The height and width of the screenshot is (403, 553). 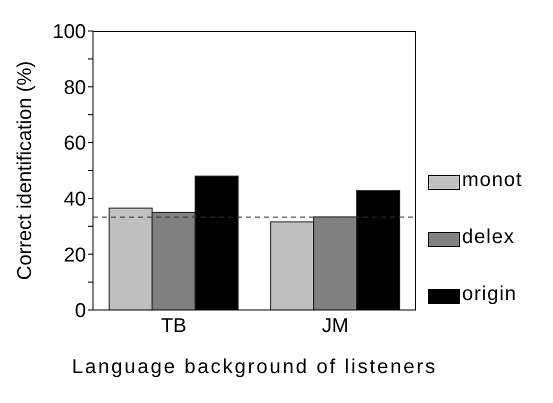 What do you see at coordinates (80, 311) in the screenshot?
I see `y-tick-label: 0` at bounding box center [80, 311].